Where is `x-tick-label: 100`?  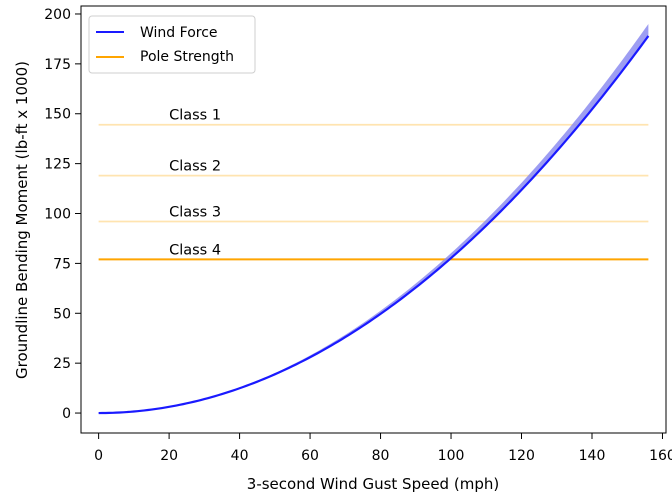
x-tick-label: 100 is located at coordinates (451, 456).